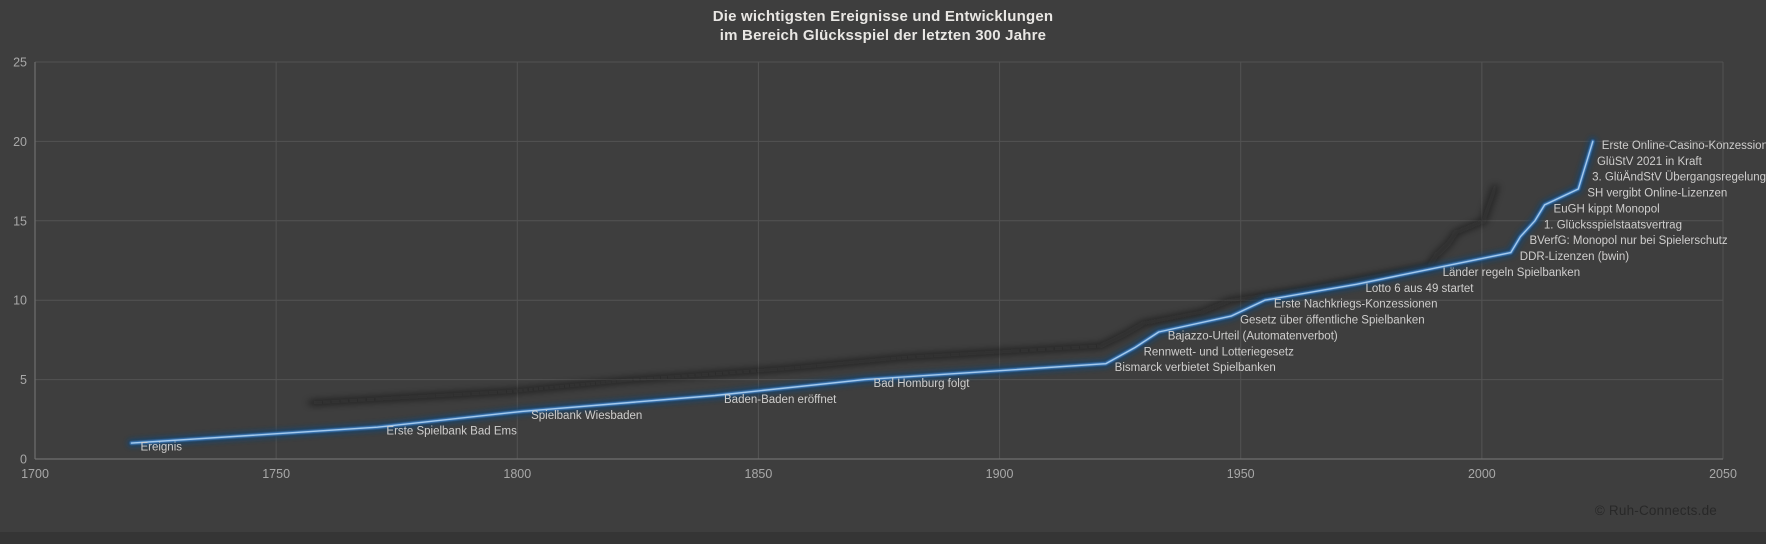  What do you see at coordinates (276, 474) in the screenshot?
I see `x-tick-label-1750: 1750` at bounding box center [276, 474].